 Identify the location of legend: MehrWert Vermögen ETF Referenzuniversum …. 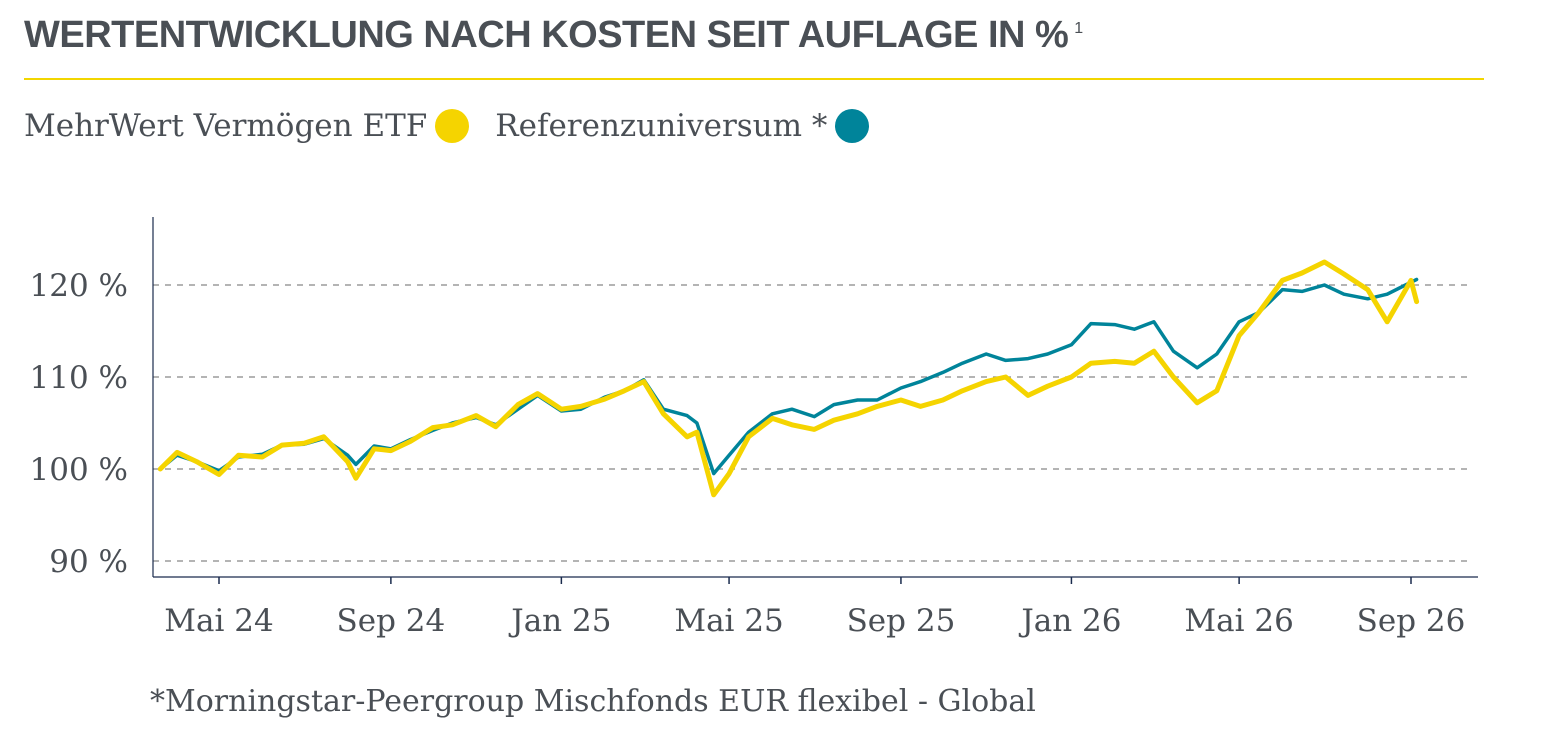
(459, 126).